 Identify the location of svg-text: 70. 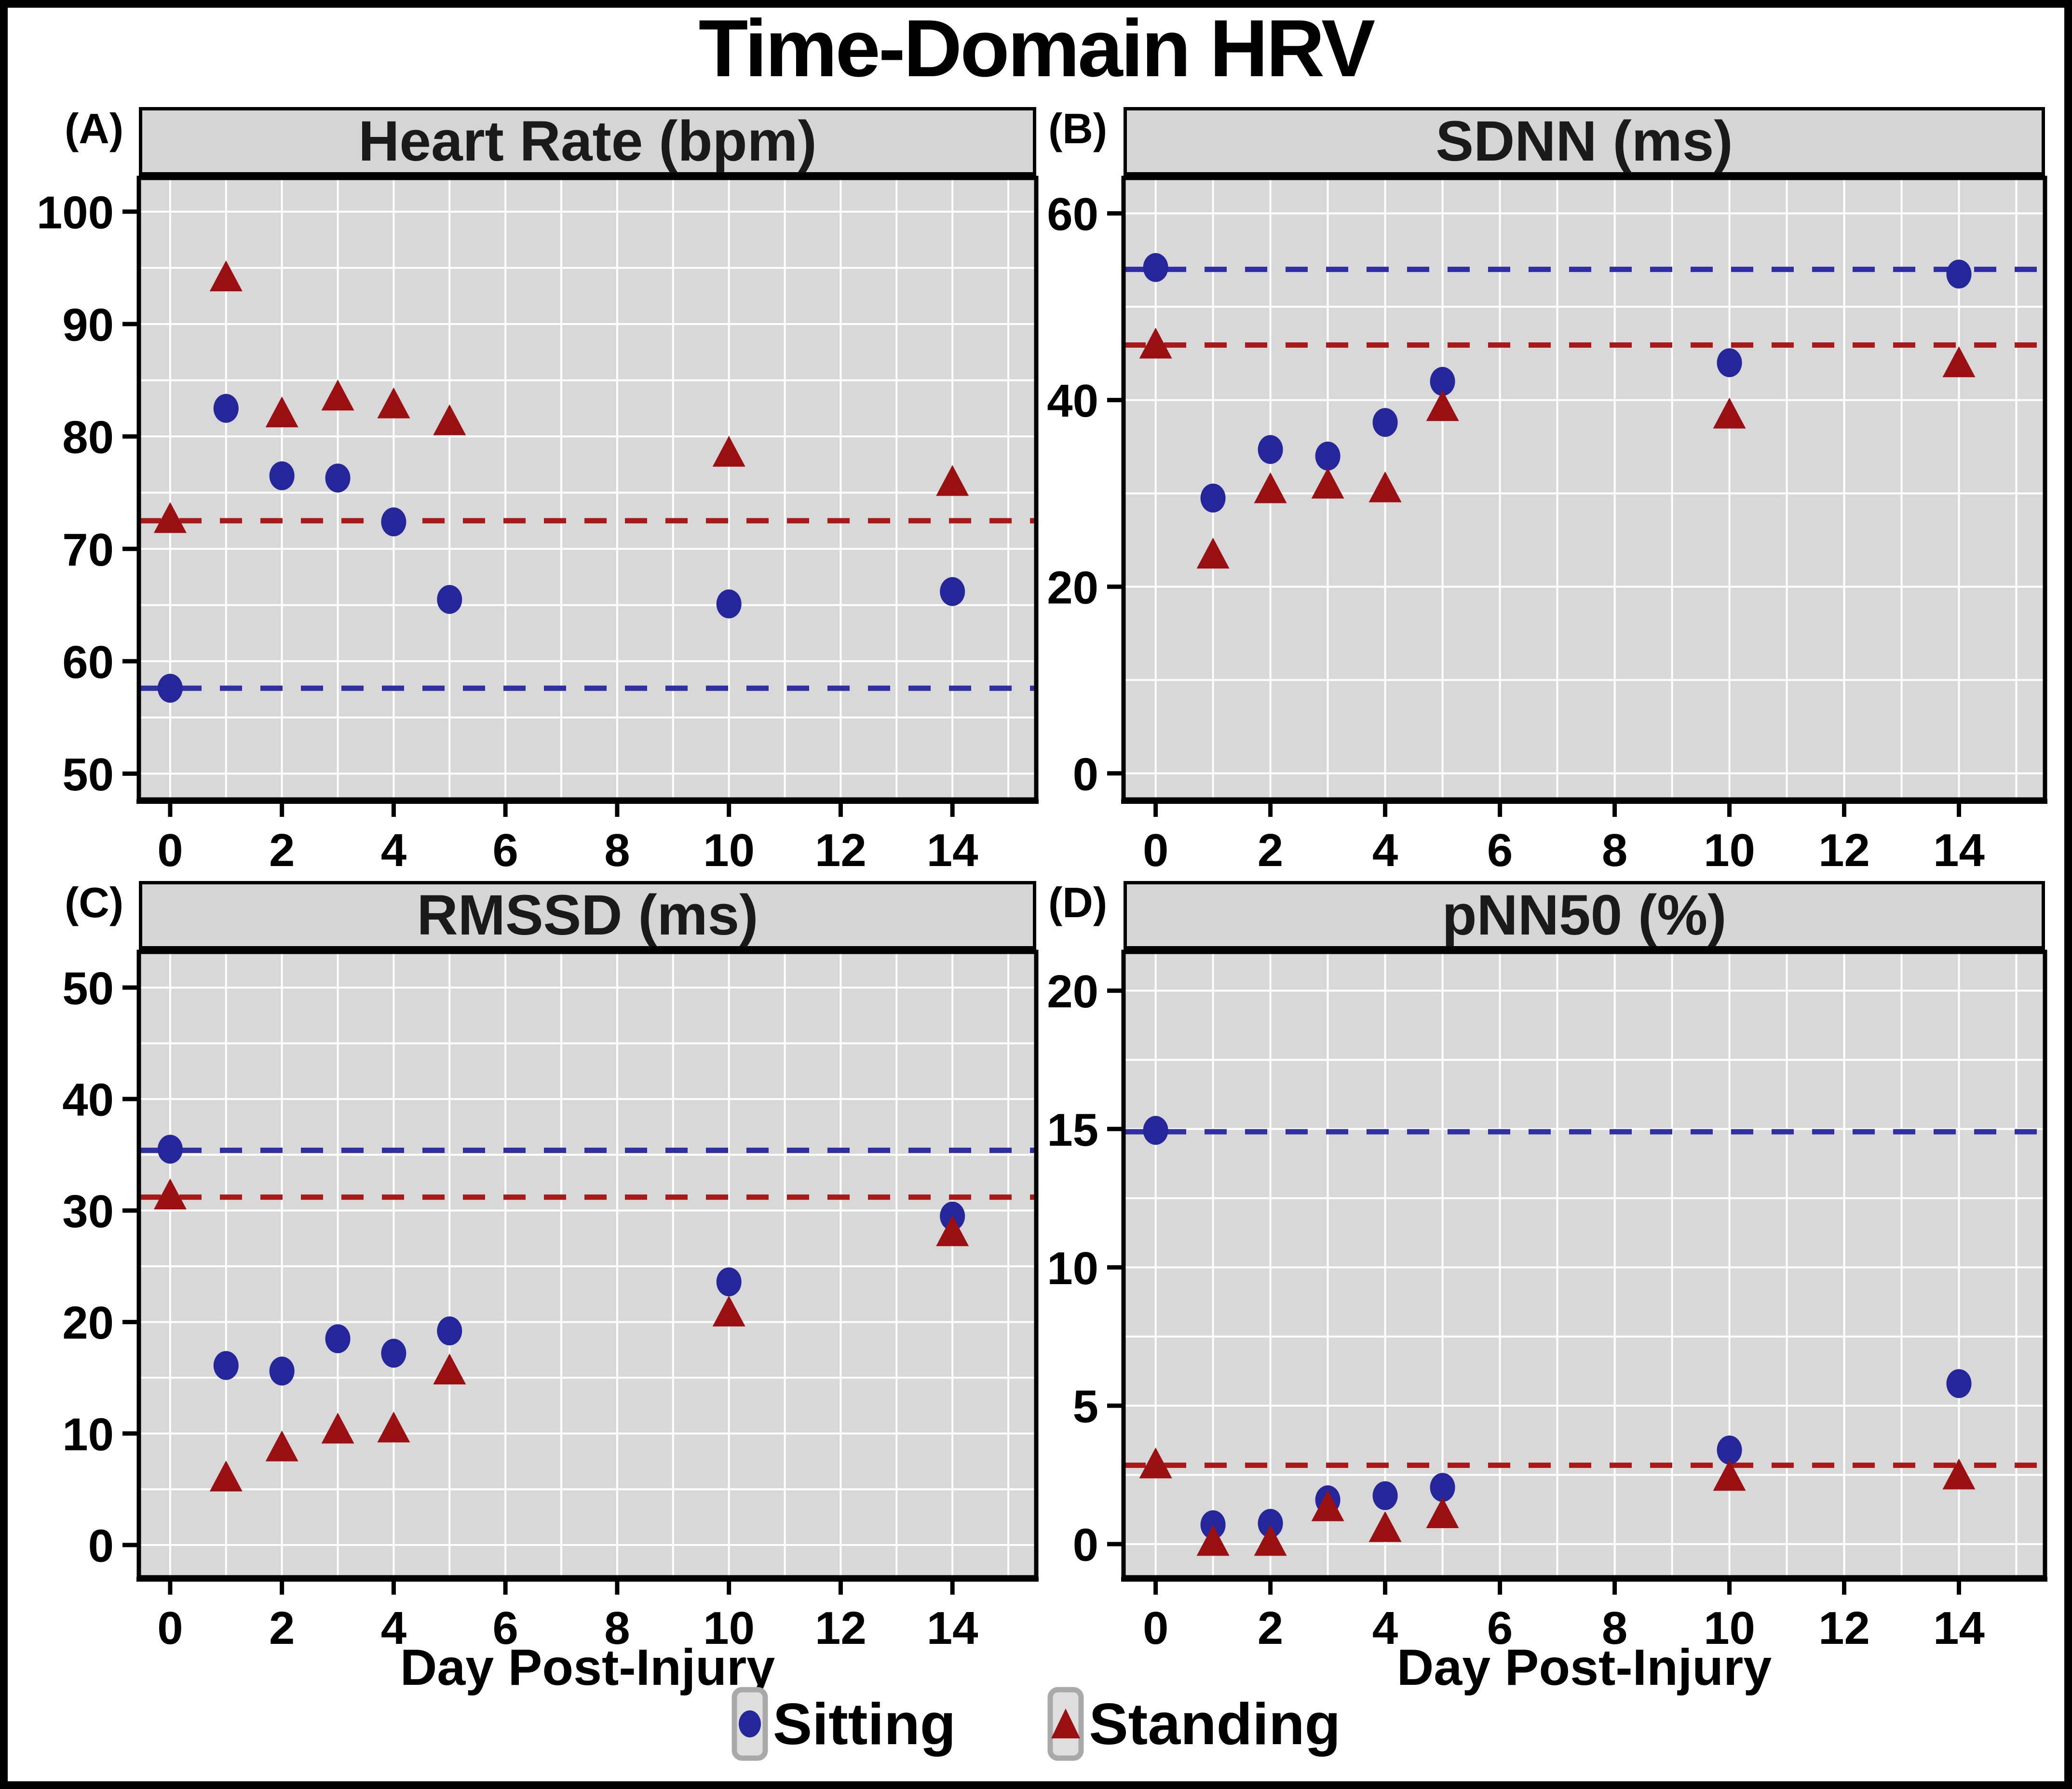
(88, 550).